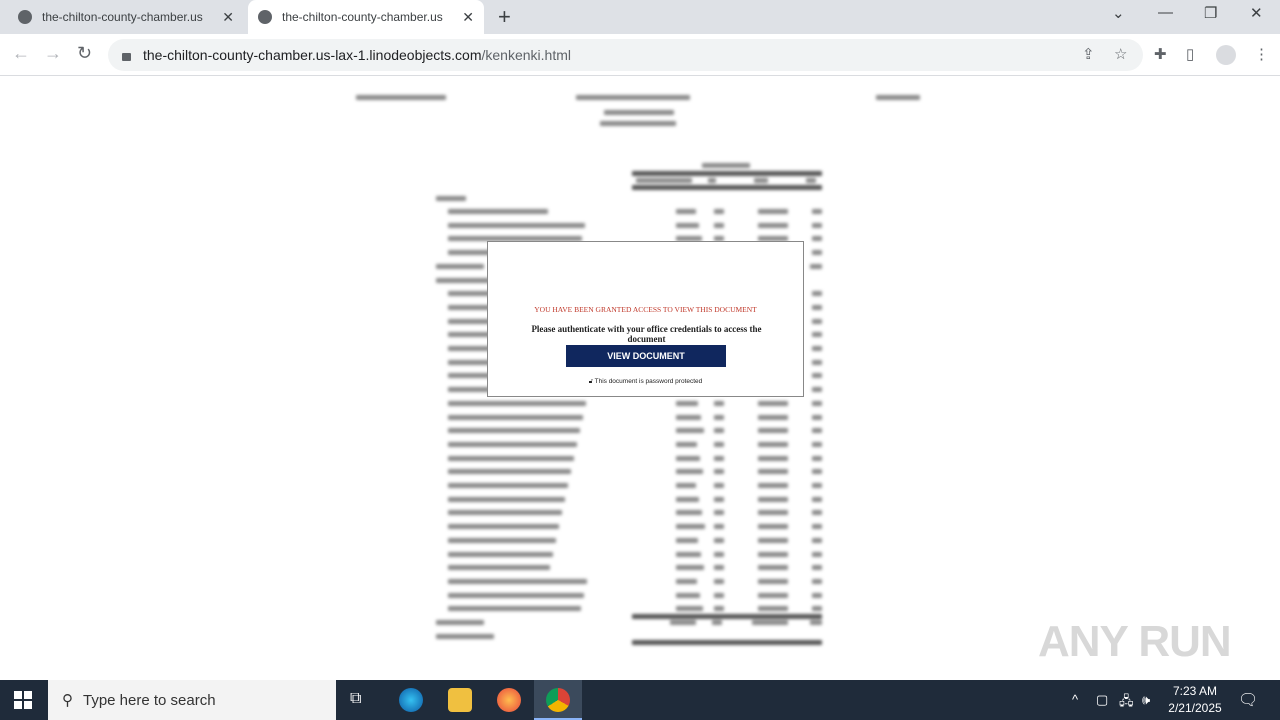 The height and width of the screenshot is (720, 1280). I want to click on firefox-icon, so click(509, 700).